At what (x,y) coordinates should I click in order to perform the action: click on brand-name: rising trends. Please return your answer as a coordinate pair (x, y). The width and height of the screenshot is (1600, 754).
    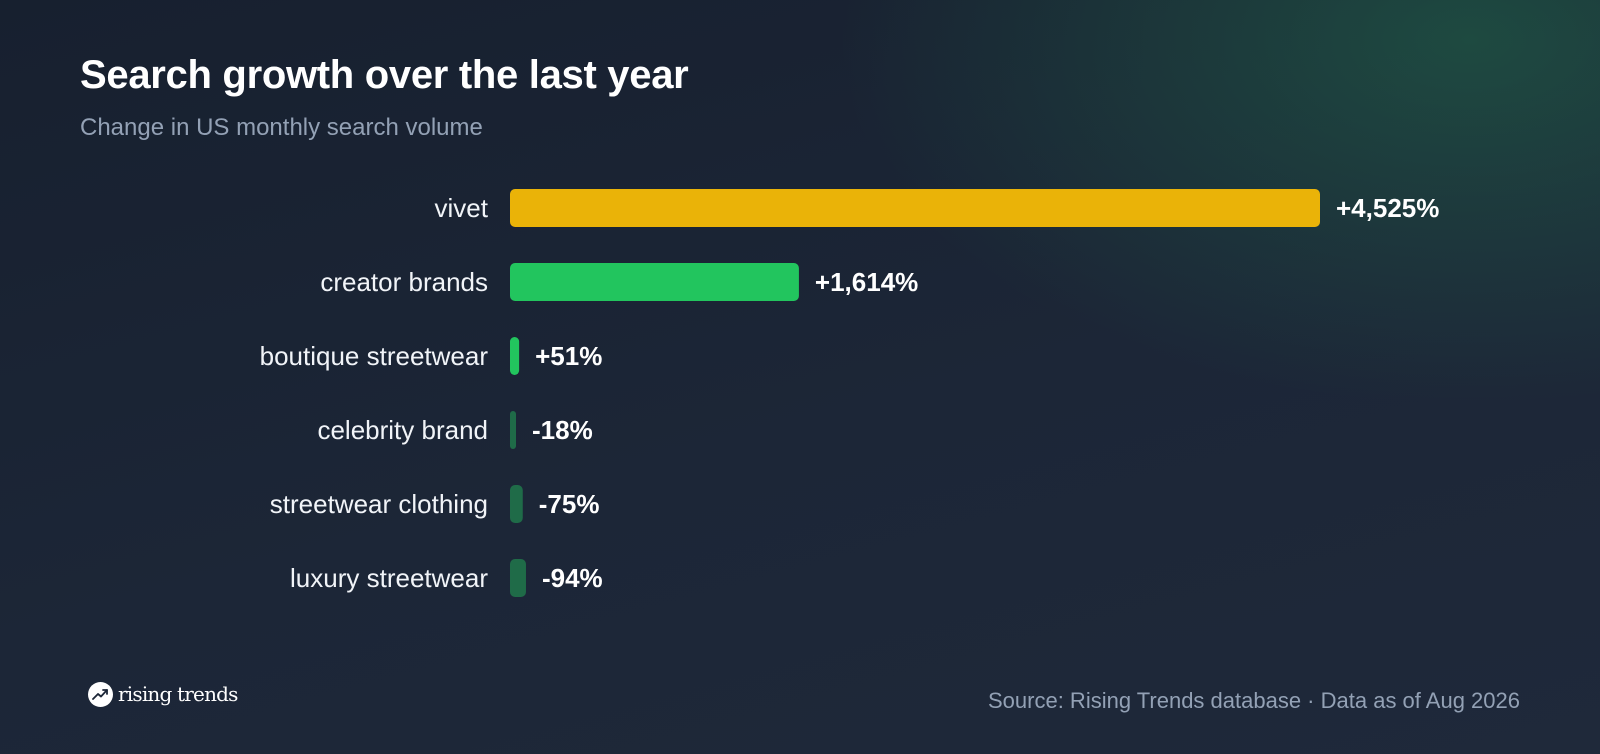
    Looking at the image, I should click on (178, 694).